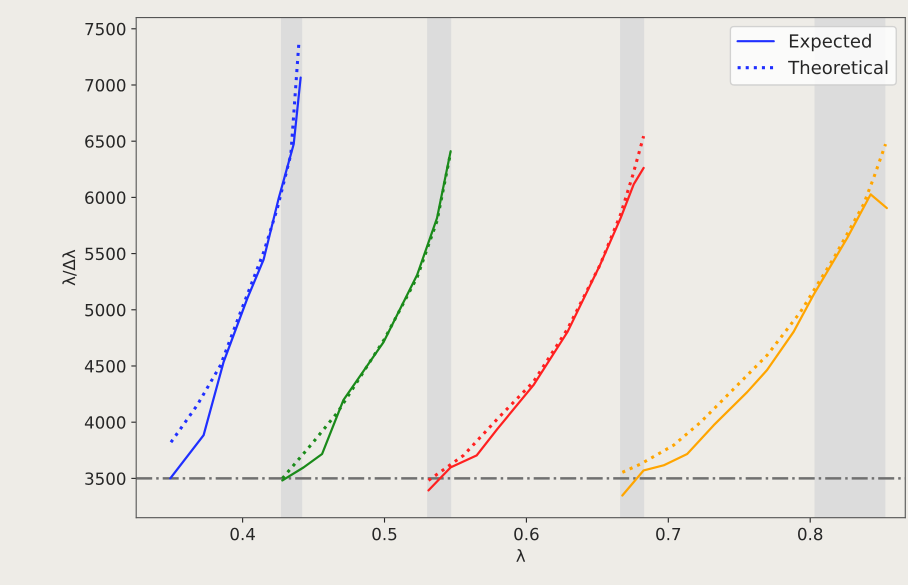 This screenshot has height=585, width=908. Describe the element at coordinates (810, 534) in the screenshot. I see `x-tick-label: 0.8` at that location.